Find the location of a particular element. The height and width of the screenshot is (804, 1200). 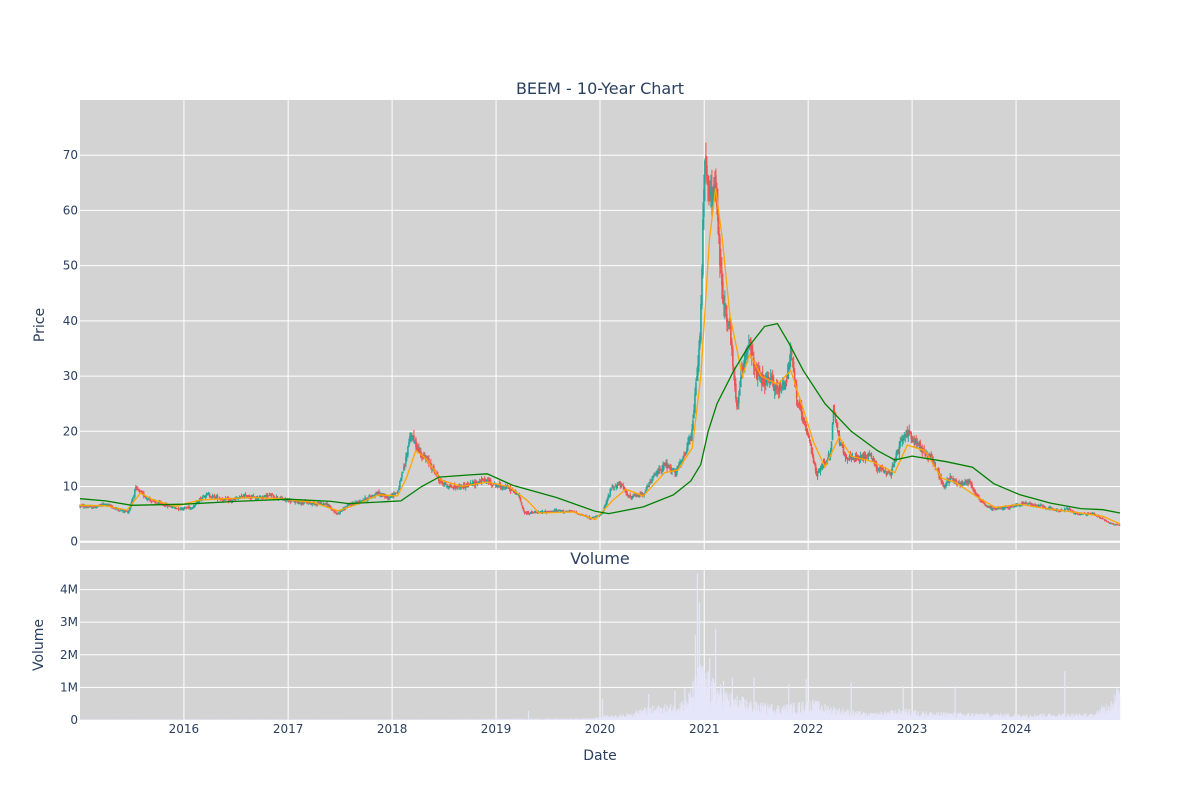

price-y-tick-3: 30 is located at coordinates (70, 376).